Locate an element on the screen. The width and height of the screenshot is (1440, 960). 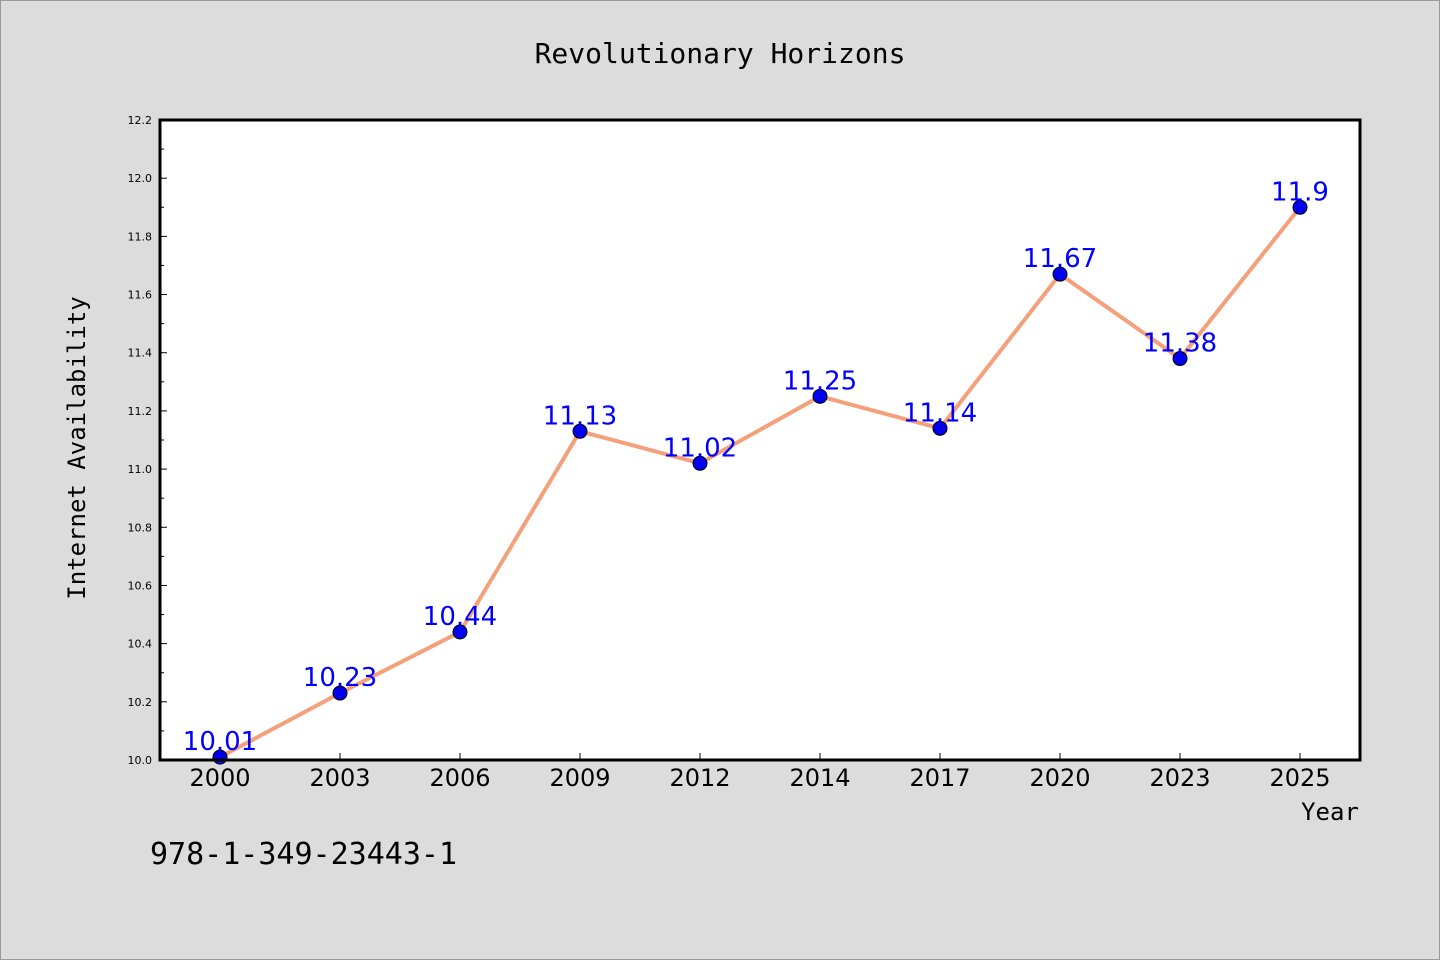
x-tick-label: 2012 is located at coordinates (699, 778).